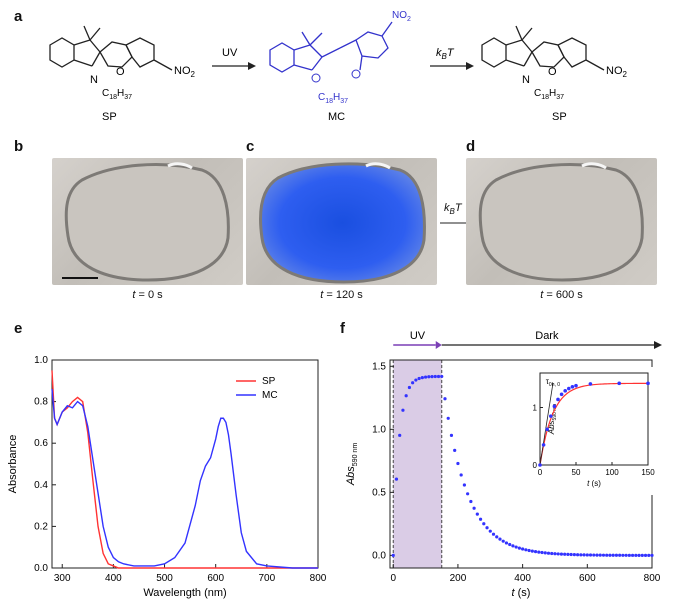 This screenshot has width=682, height=612. Describe the element at coordinates (147, 295) in the screenshot. I see `time-label-b: t = 0 s` at that location.